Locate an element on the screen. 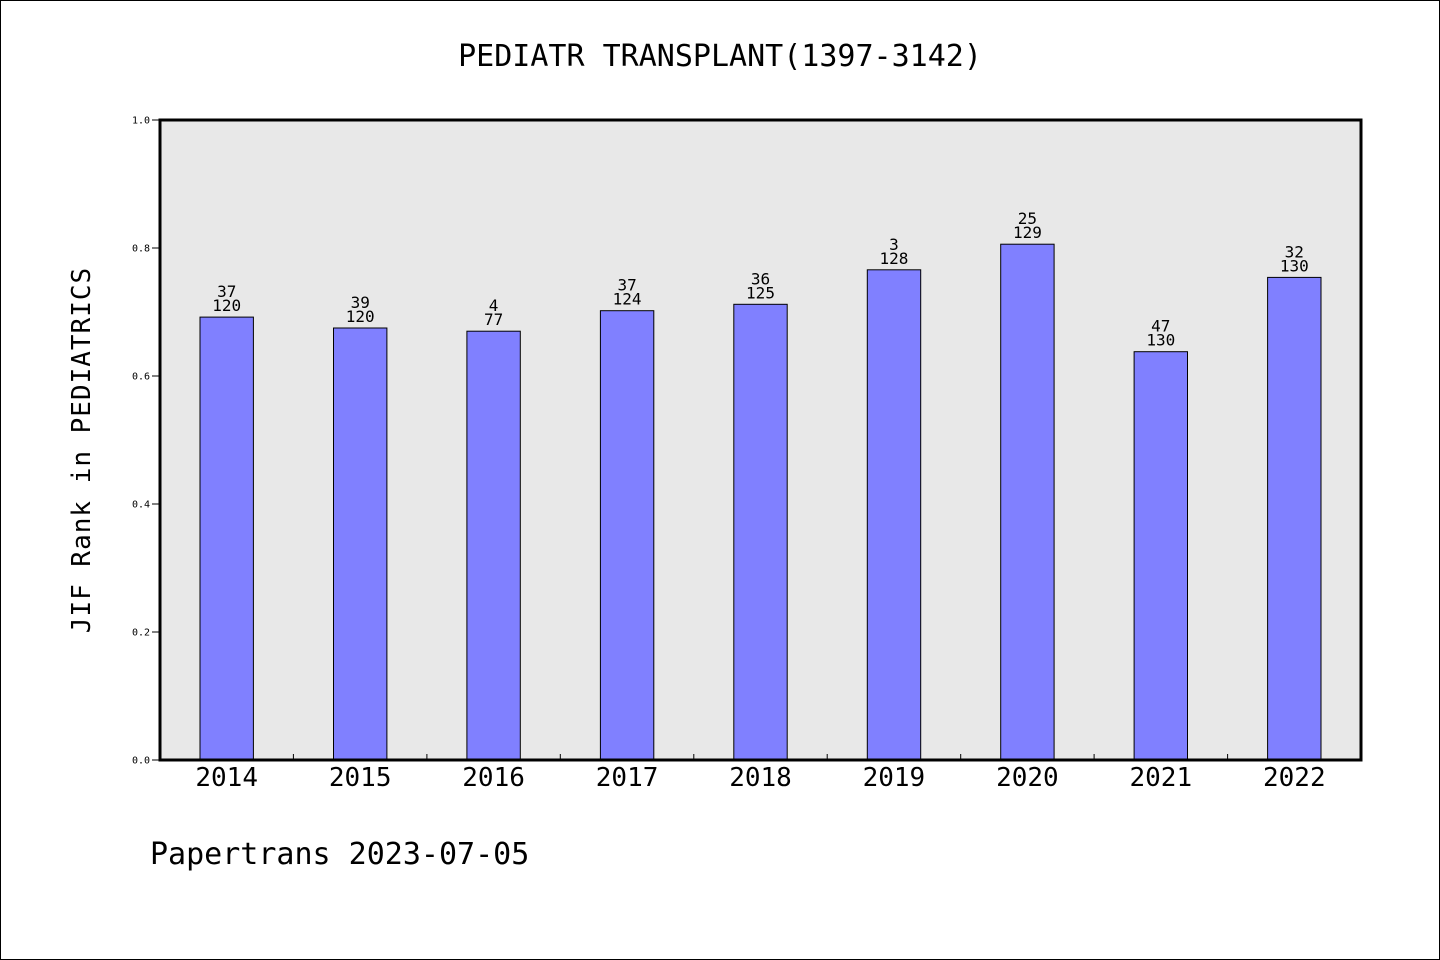 This screenshot has height=960, width=1440. x-tick-label-2014: 2014 is located at coordinates (226, 778).